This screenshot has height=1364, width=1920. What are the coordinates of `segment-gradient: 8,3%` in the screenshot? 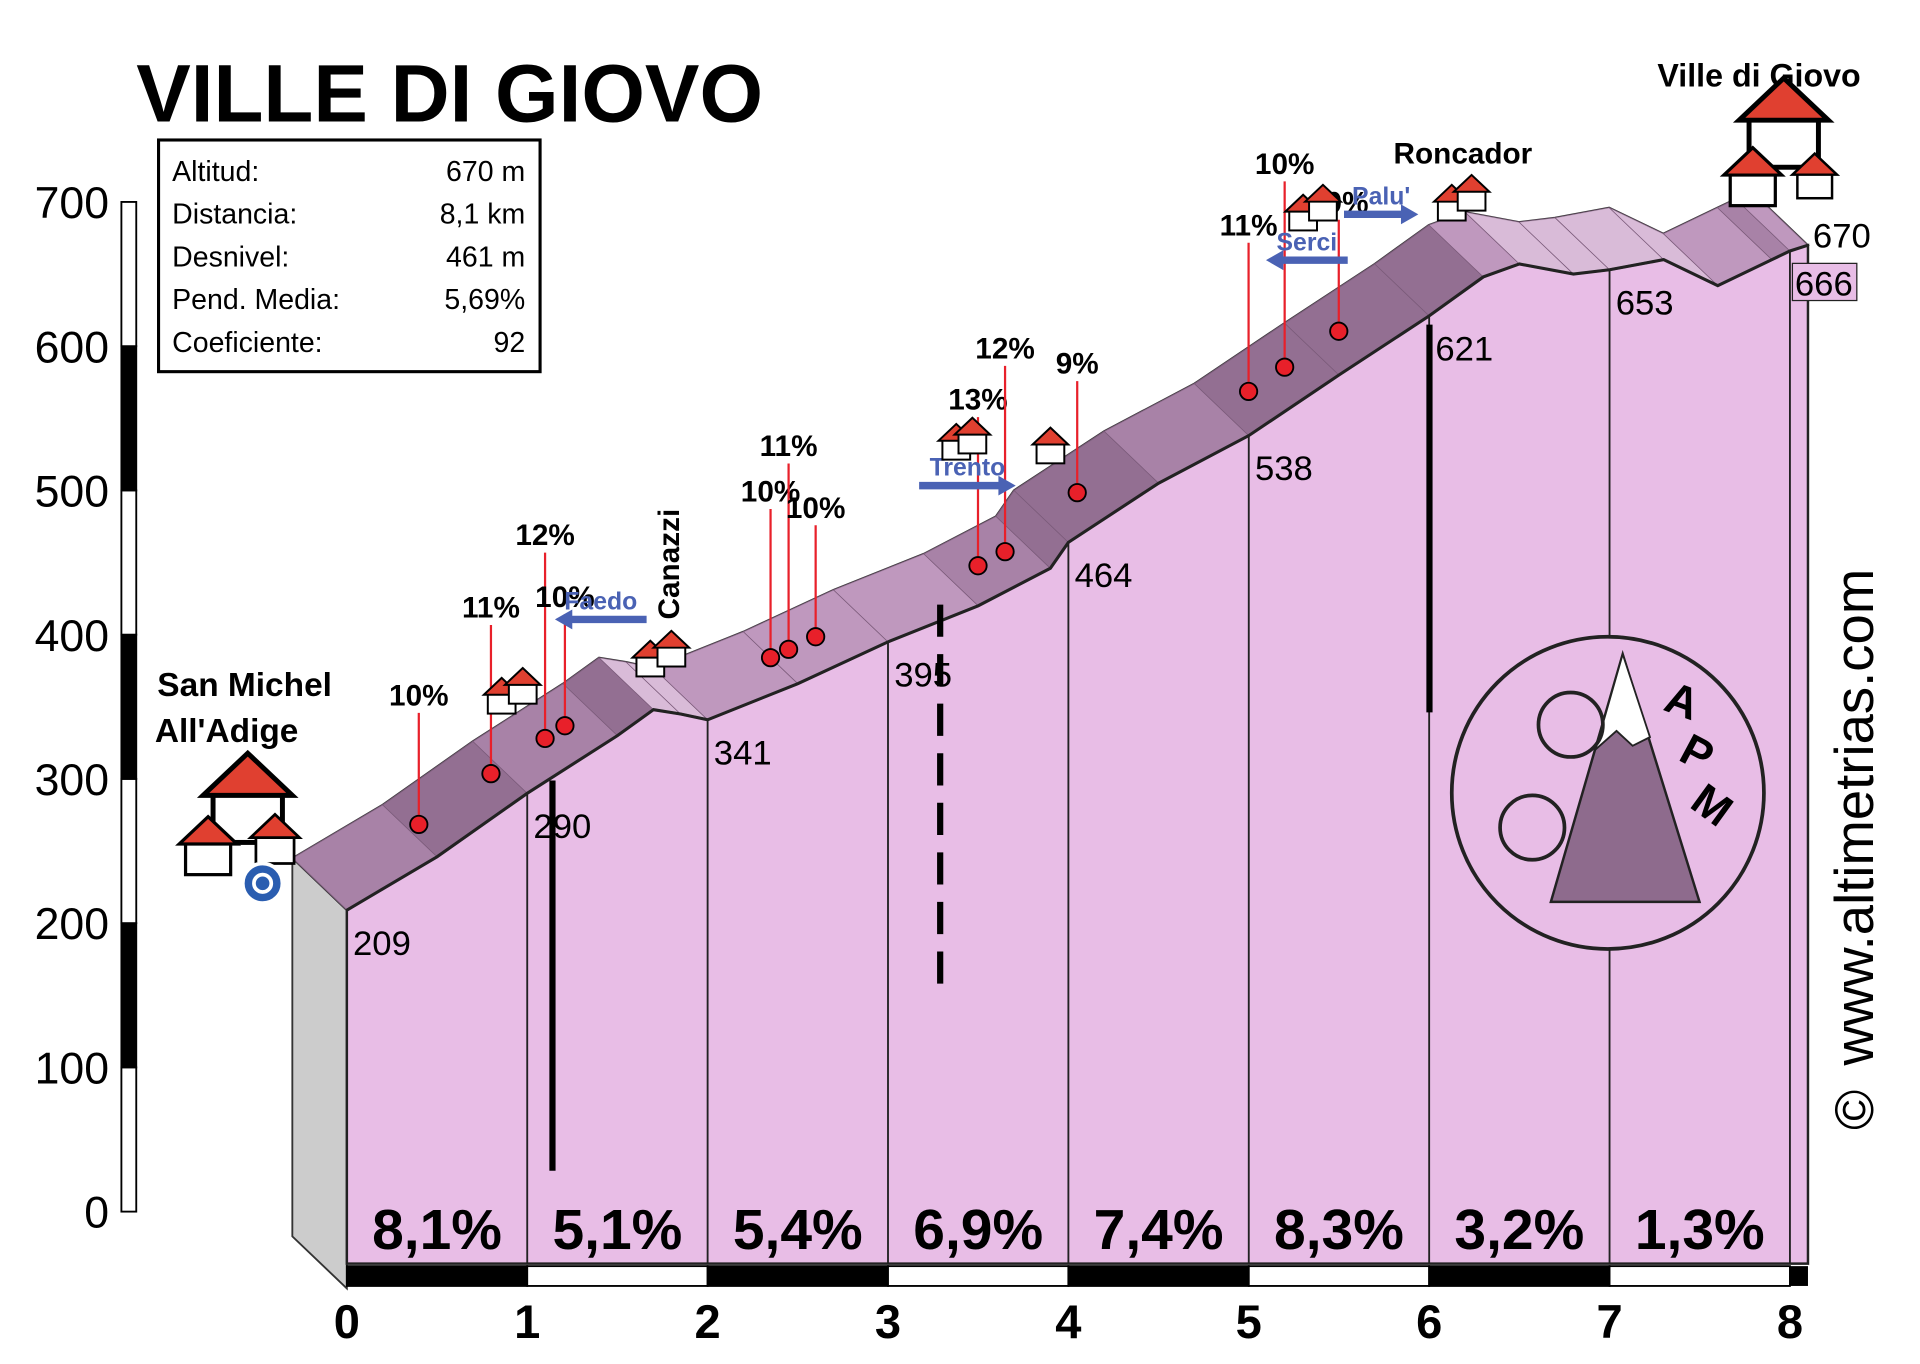 It's located at (1339, 1230).